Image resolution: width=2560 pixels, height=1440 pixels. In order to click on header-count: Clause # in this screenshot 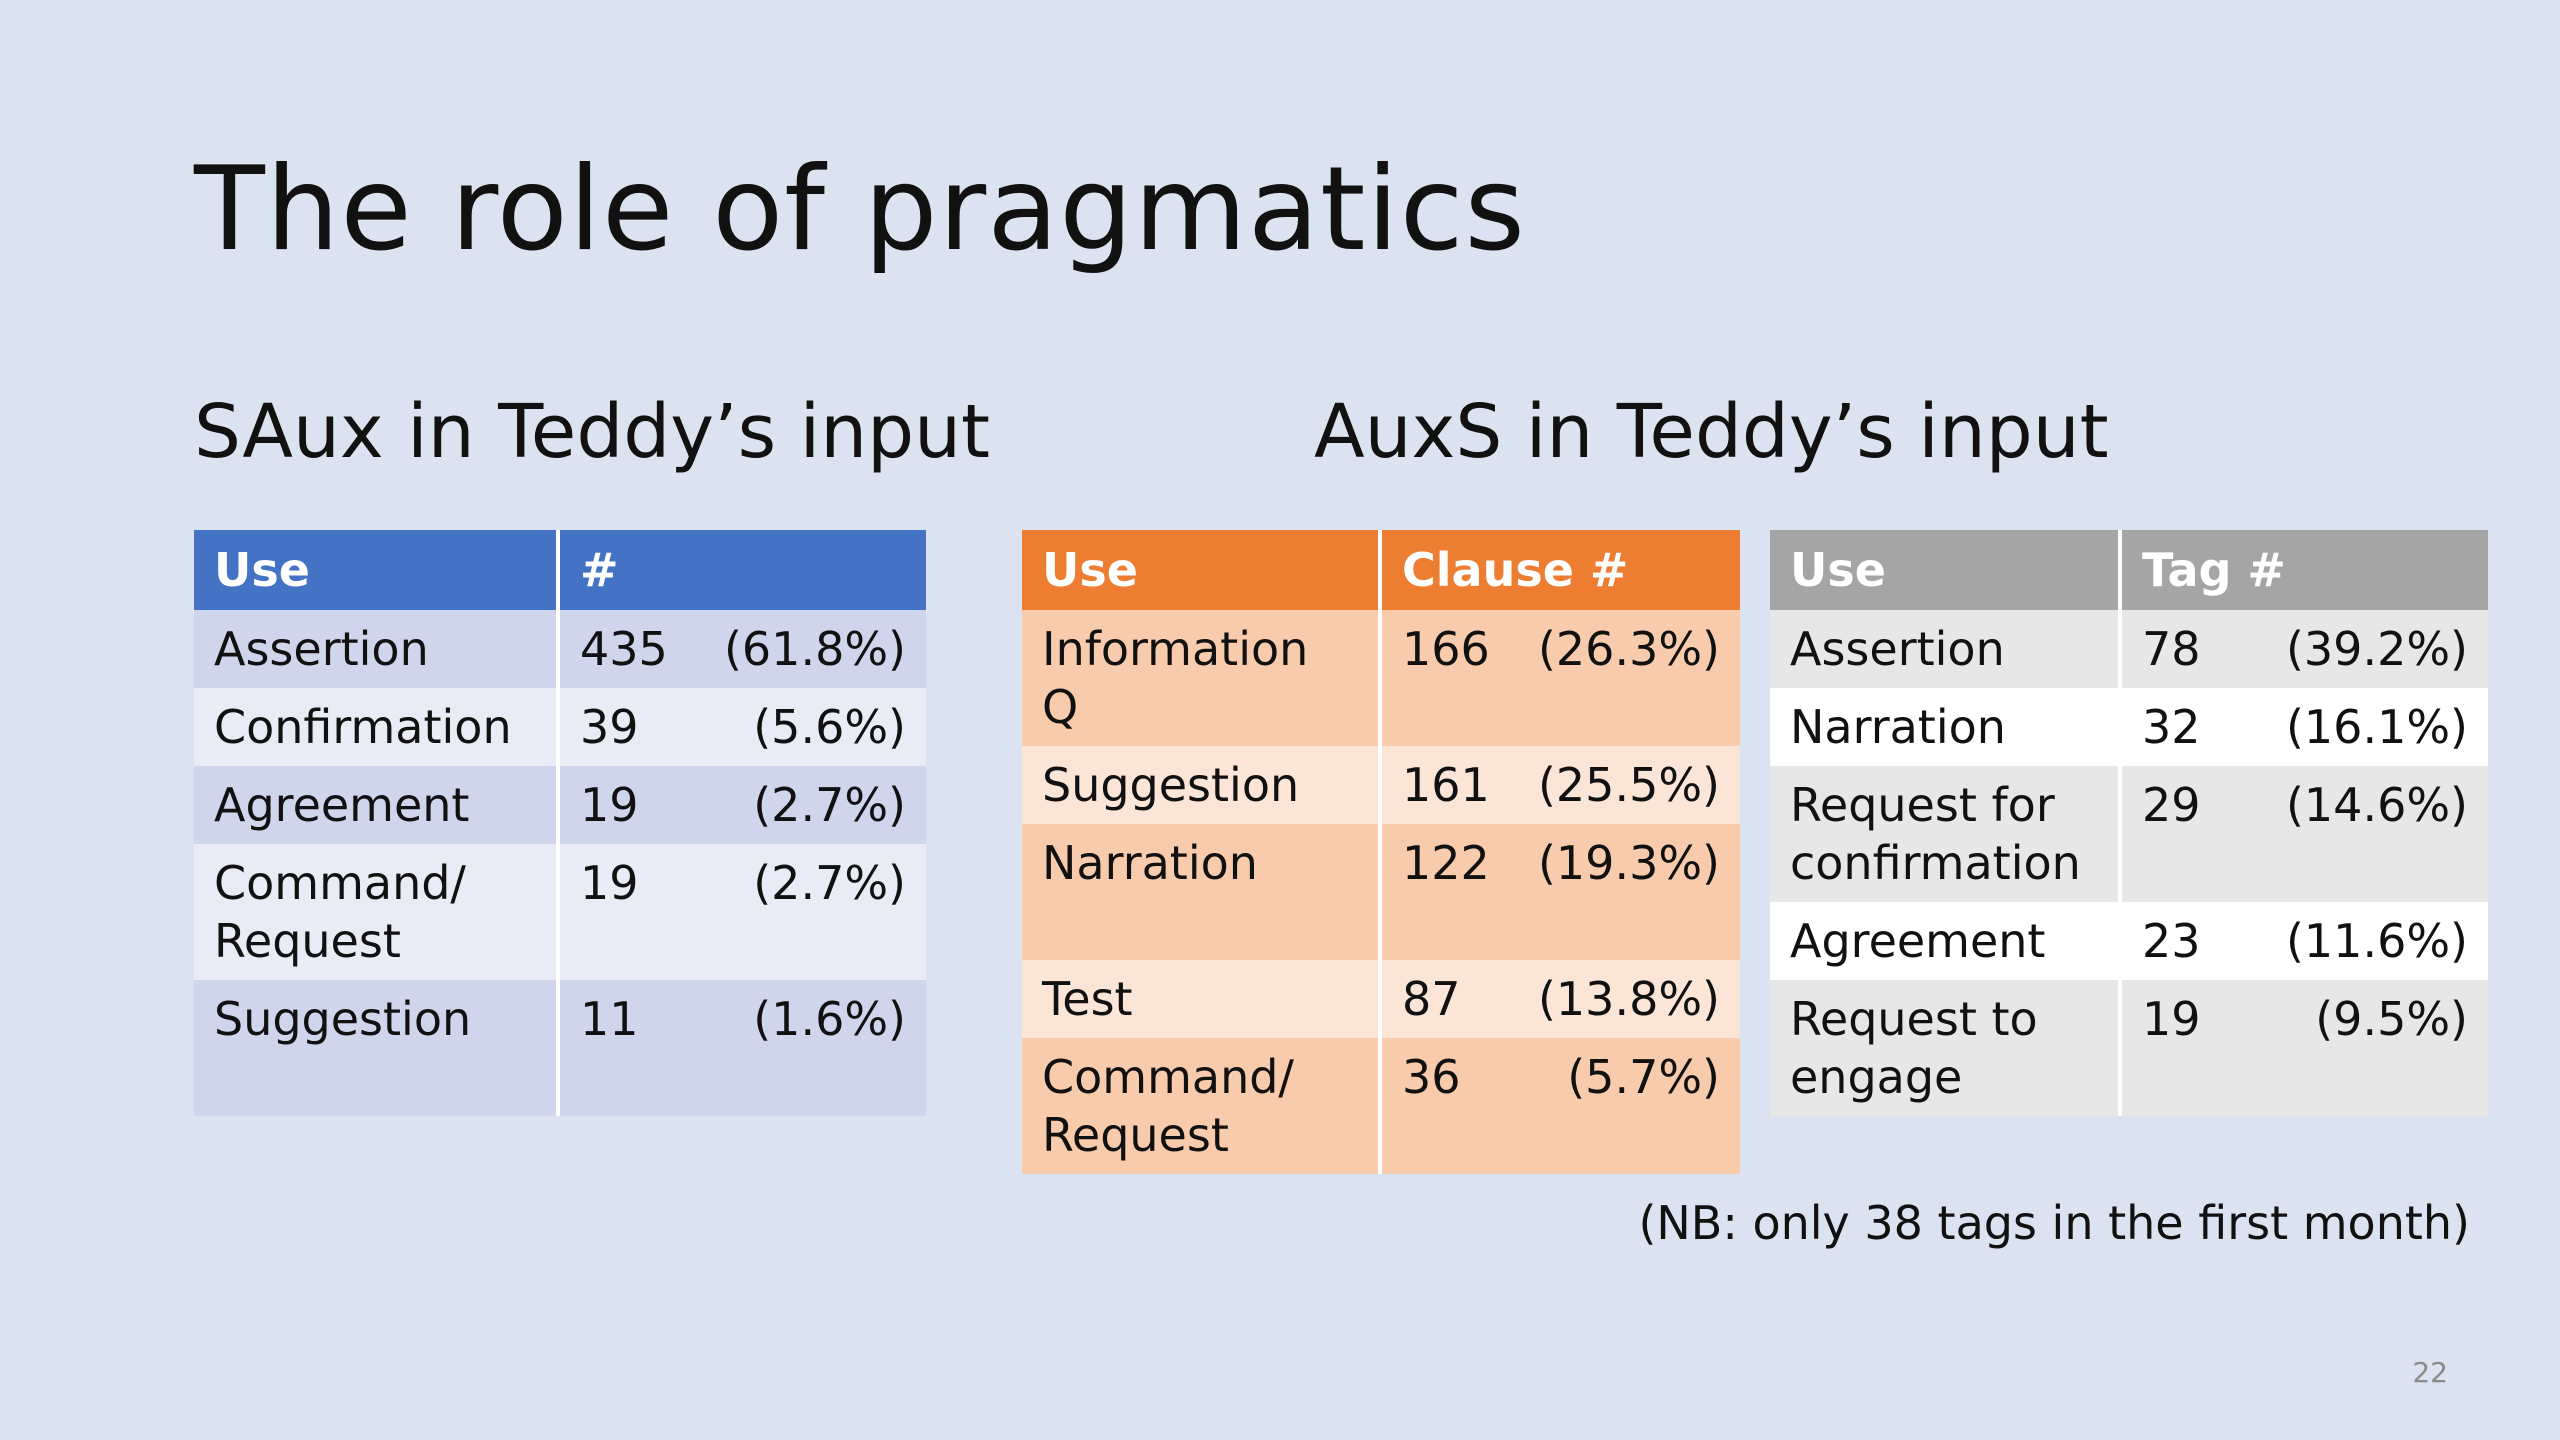, I will do `click(1560, 570)`.